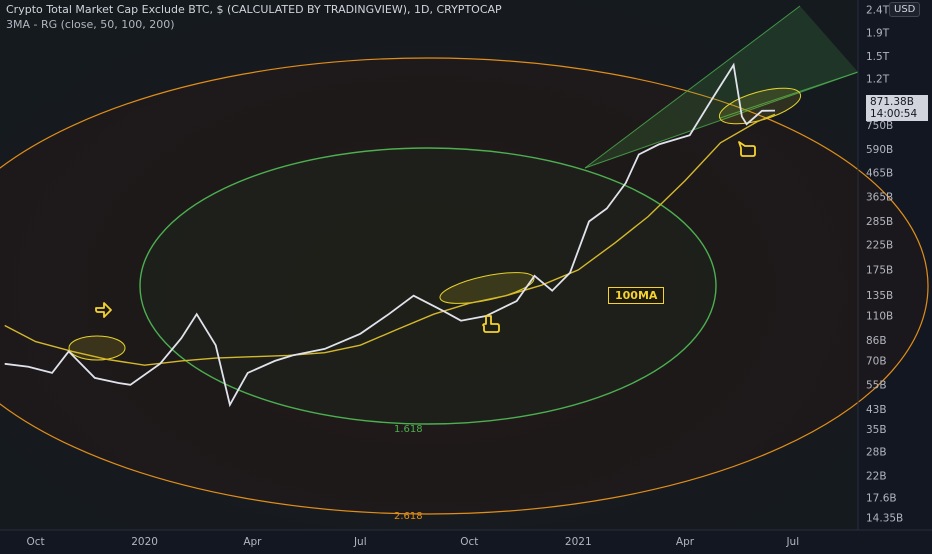  What do you see at coordinates (876, 452) in the screenshot?
I see `price-tick-label: 28B` at bounding box center [876, 452].